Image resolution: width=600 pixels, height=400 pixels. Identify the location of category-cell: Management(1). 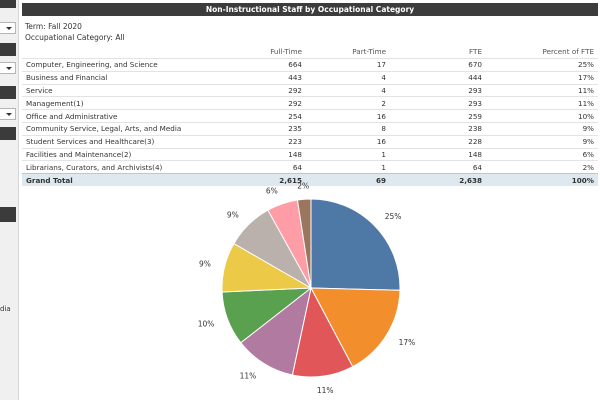
(122, 103).